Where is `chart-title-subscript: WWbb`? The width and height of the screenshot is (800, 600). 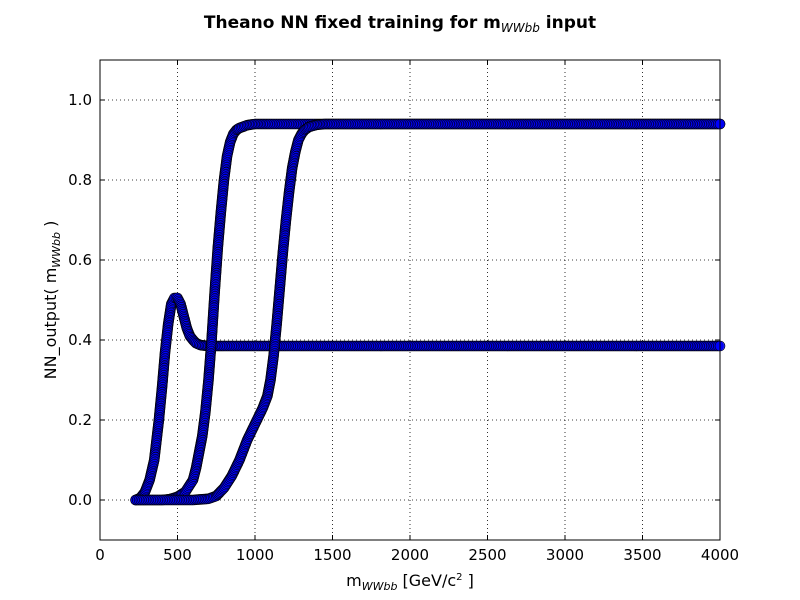
chart-title-subscript: WWbb is located at coordinates (520, 28).